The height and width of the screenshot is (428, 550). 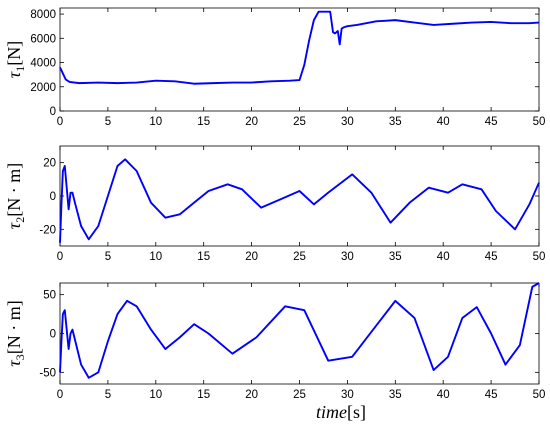 What do you see at coordinates (47, 230) in the screenshot?
I see `y-tick-label: -20` at bounding box center [47, 230].